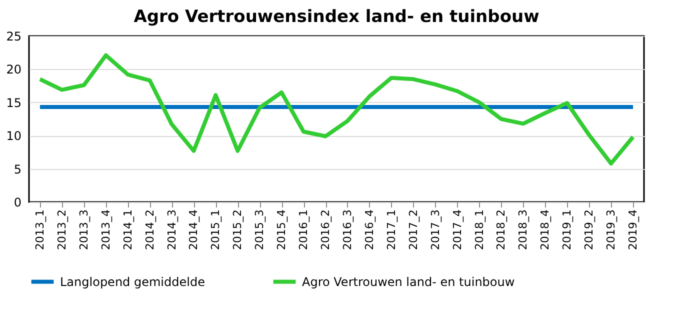  I want to click on chart-title: Agro Vertrouwensindex land- en tuinbouw, so click(337, 17).